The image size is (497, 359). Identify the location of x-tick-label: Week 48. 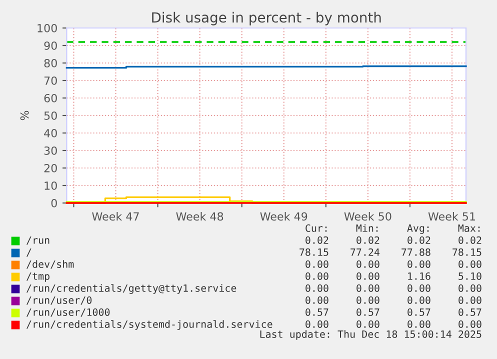
(200, 216).